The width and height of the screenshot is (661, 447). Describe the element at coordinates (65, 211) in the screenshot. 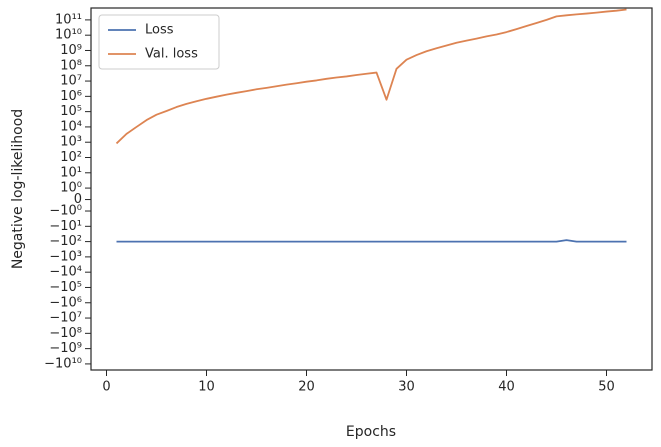

I see `y-tick-label: −10⁰` at that location.